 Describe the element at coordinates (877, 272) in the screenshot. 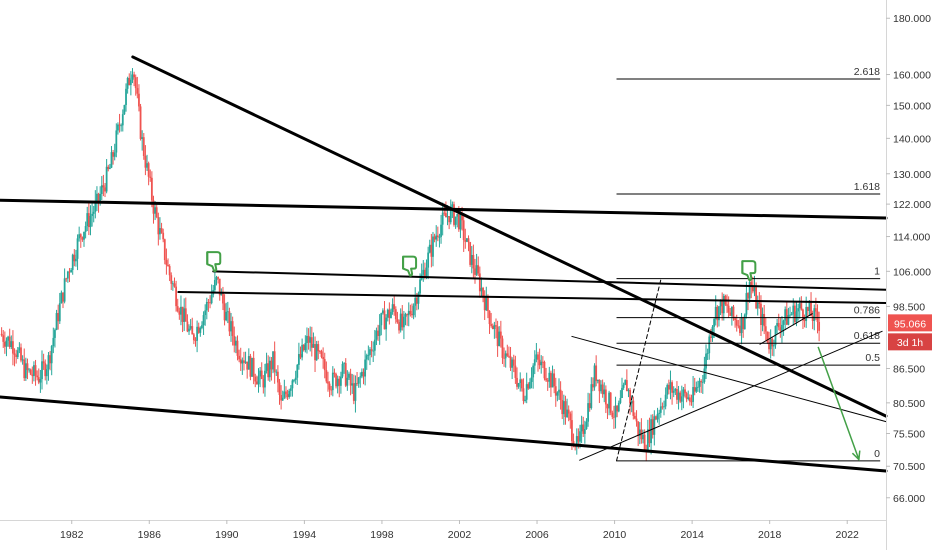

I see `fib-level-label: 1` at that location.